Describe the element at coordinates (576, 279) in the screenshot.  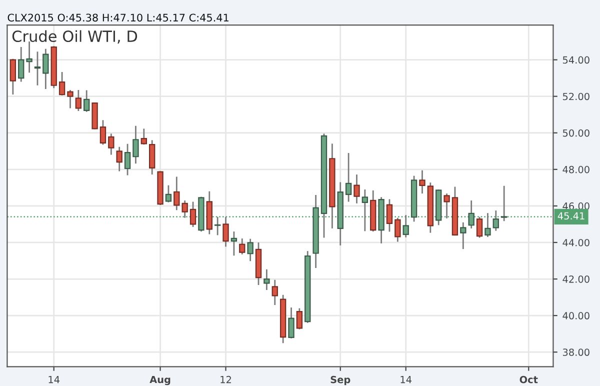
I see `y-tick-label: 42.00` at that location.